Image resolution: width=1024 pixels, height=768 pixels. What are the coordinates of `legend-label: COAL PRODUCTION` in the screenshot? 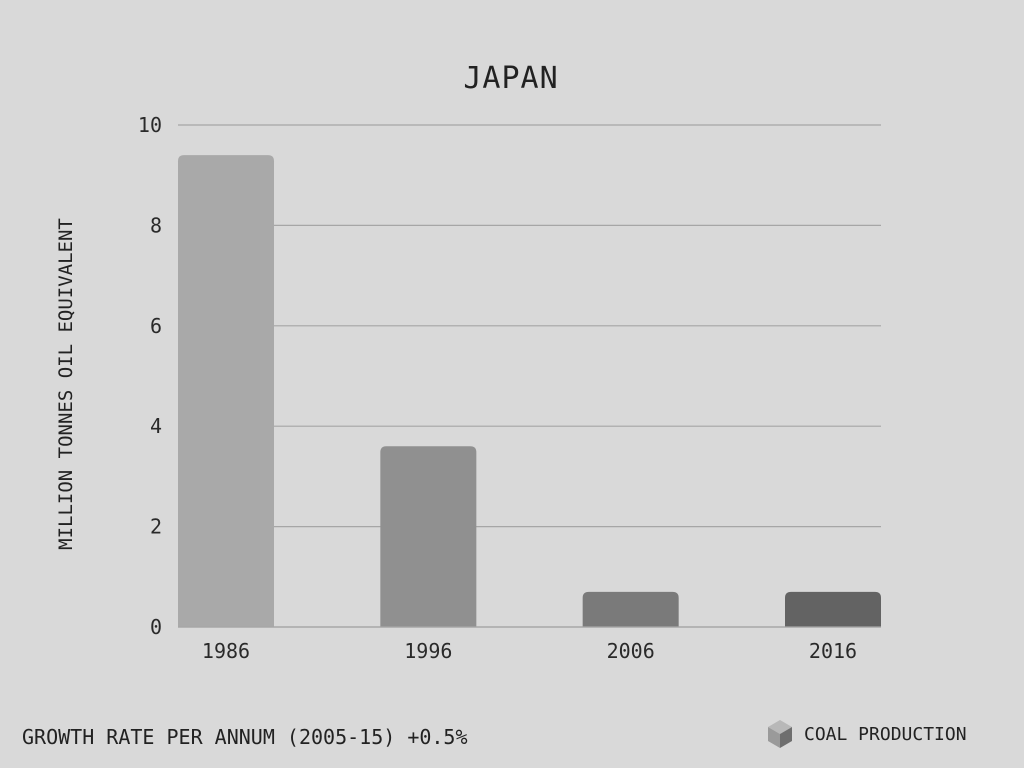 It's located at (885, 734).